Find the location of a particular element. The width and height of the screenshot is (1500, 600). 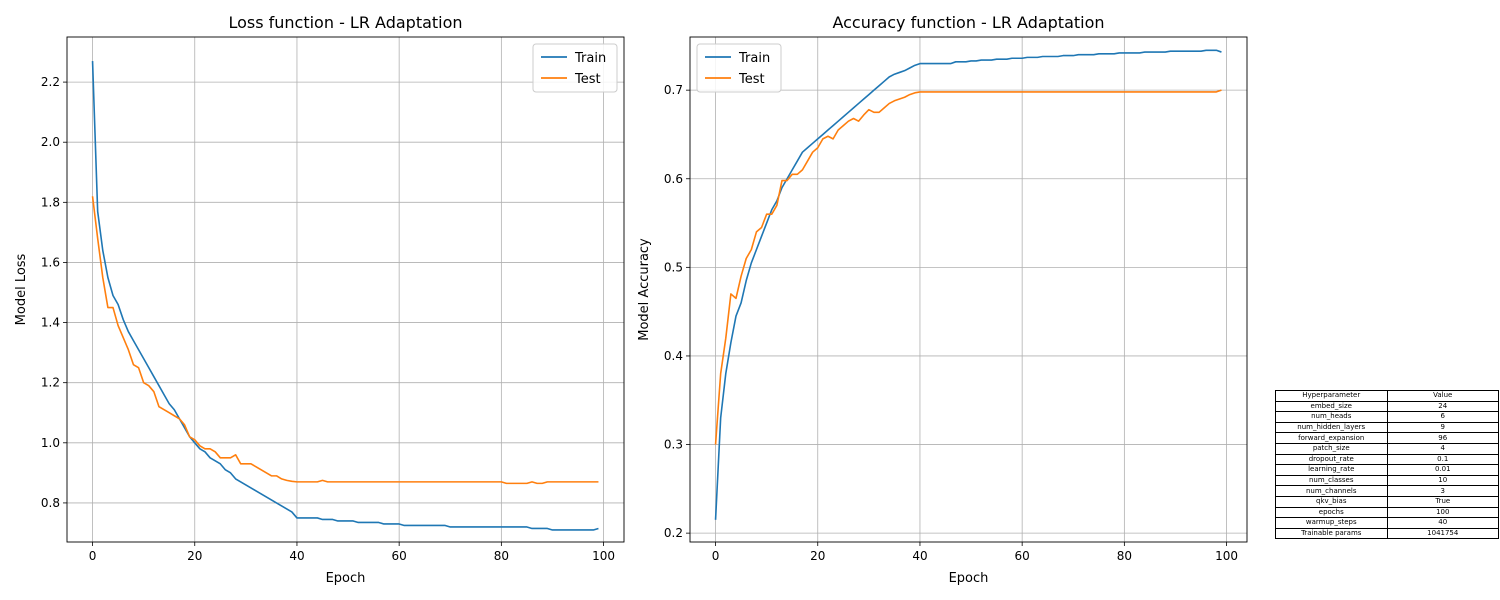

param-name-cell: epochs is located at coordinates (1331, 512).